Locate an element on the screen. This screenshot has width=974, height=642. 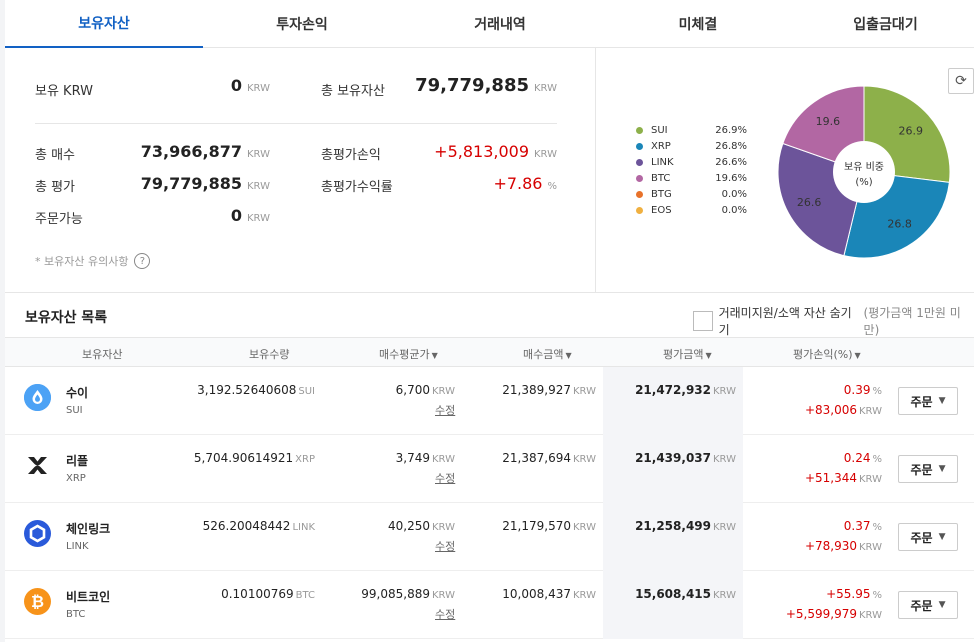
legend-item: XRP 26.8% is located at coordinates (691, 146).